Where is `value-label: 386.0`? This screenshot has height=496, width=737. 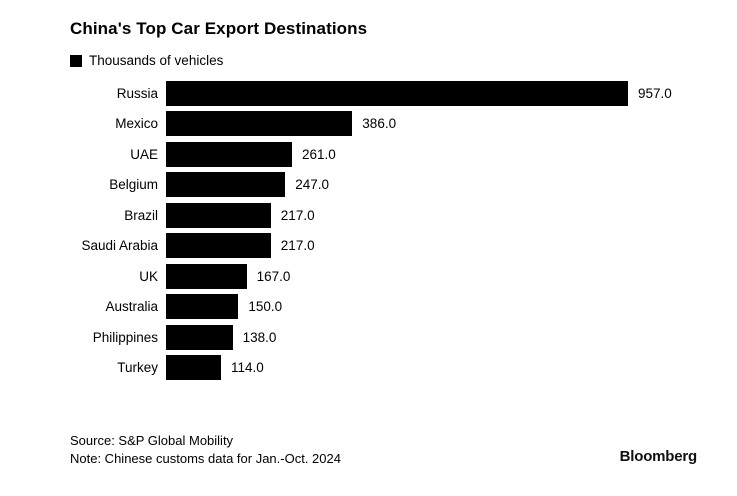
value-label: 386.0 is located at coordinates (379, 124).